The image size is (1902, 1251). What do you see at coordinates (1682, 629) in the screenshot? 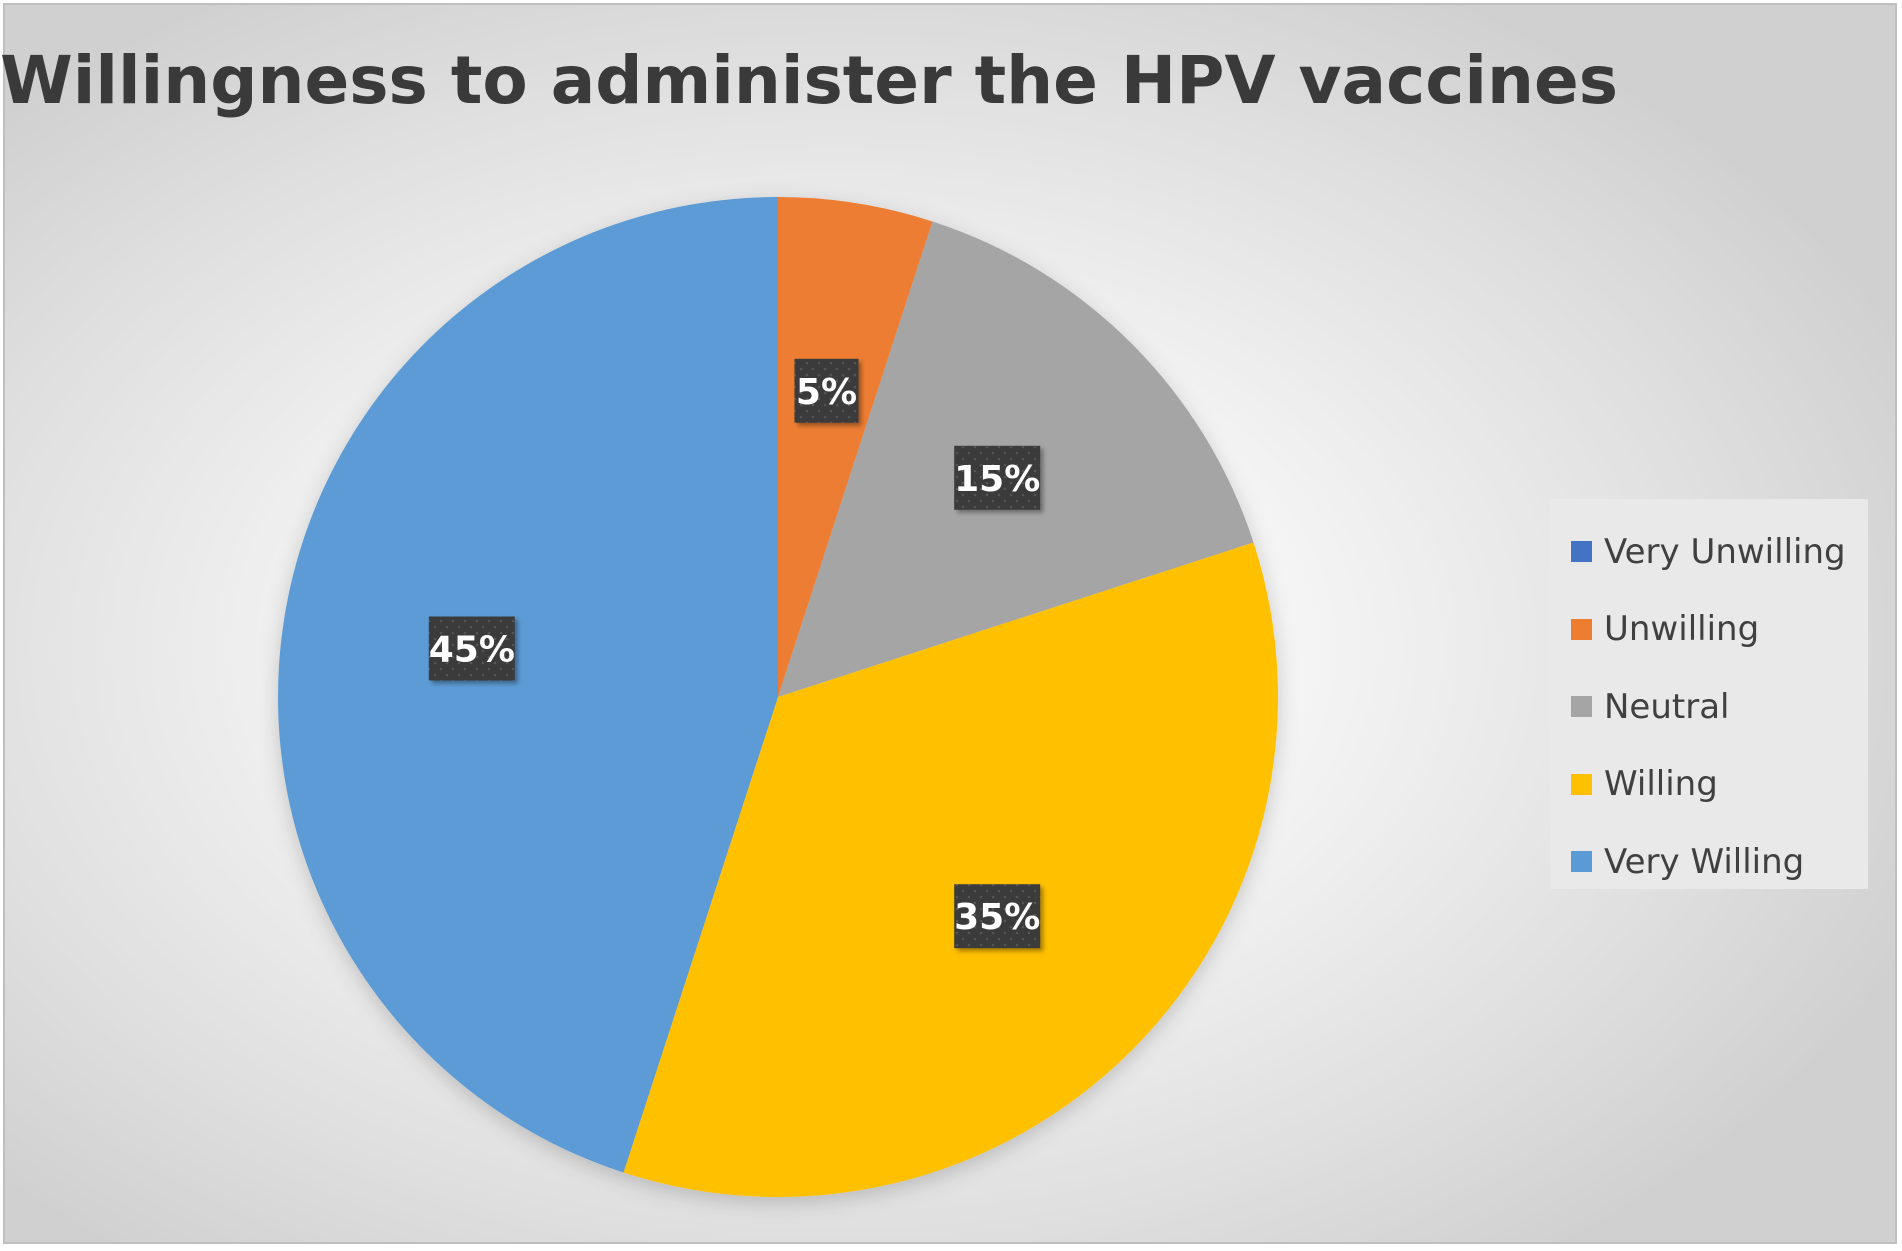
I see `legend-label: Unwilling` at bounding box center [1682, 629].